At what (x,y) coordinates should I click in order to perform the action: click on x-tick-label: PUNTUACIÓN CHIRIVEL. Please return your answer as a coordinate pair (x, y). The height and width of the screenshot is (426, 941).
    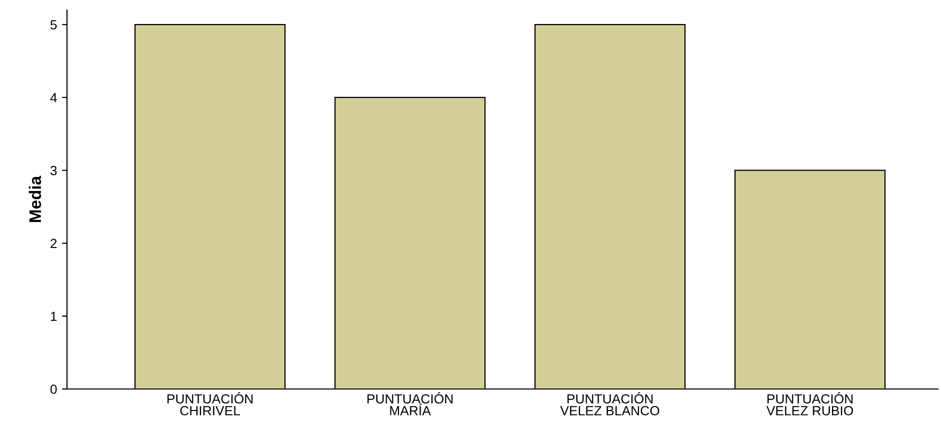
    Looking at the image, I should click on (210, 404).